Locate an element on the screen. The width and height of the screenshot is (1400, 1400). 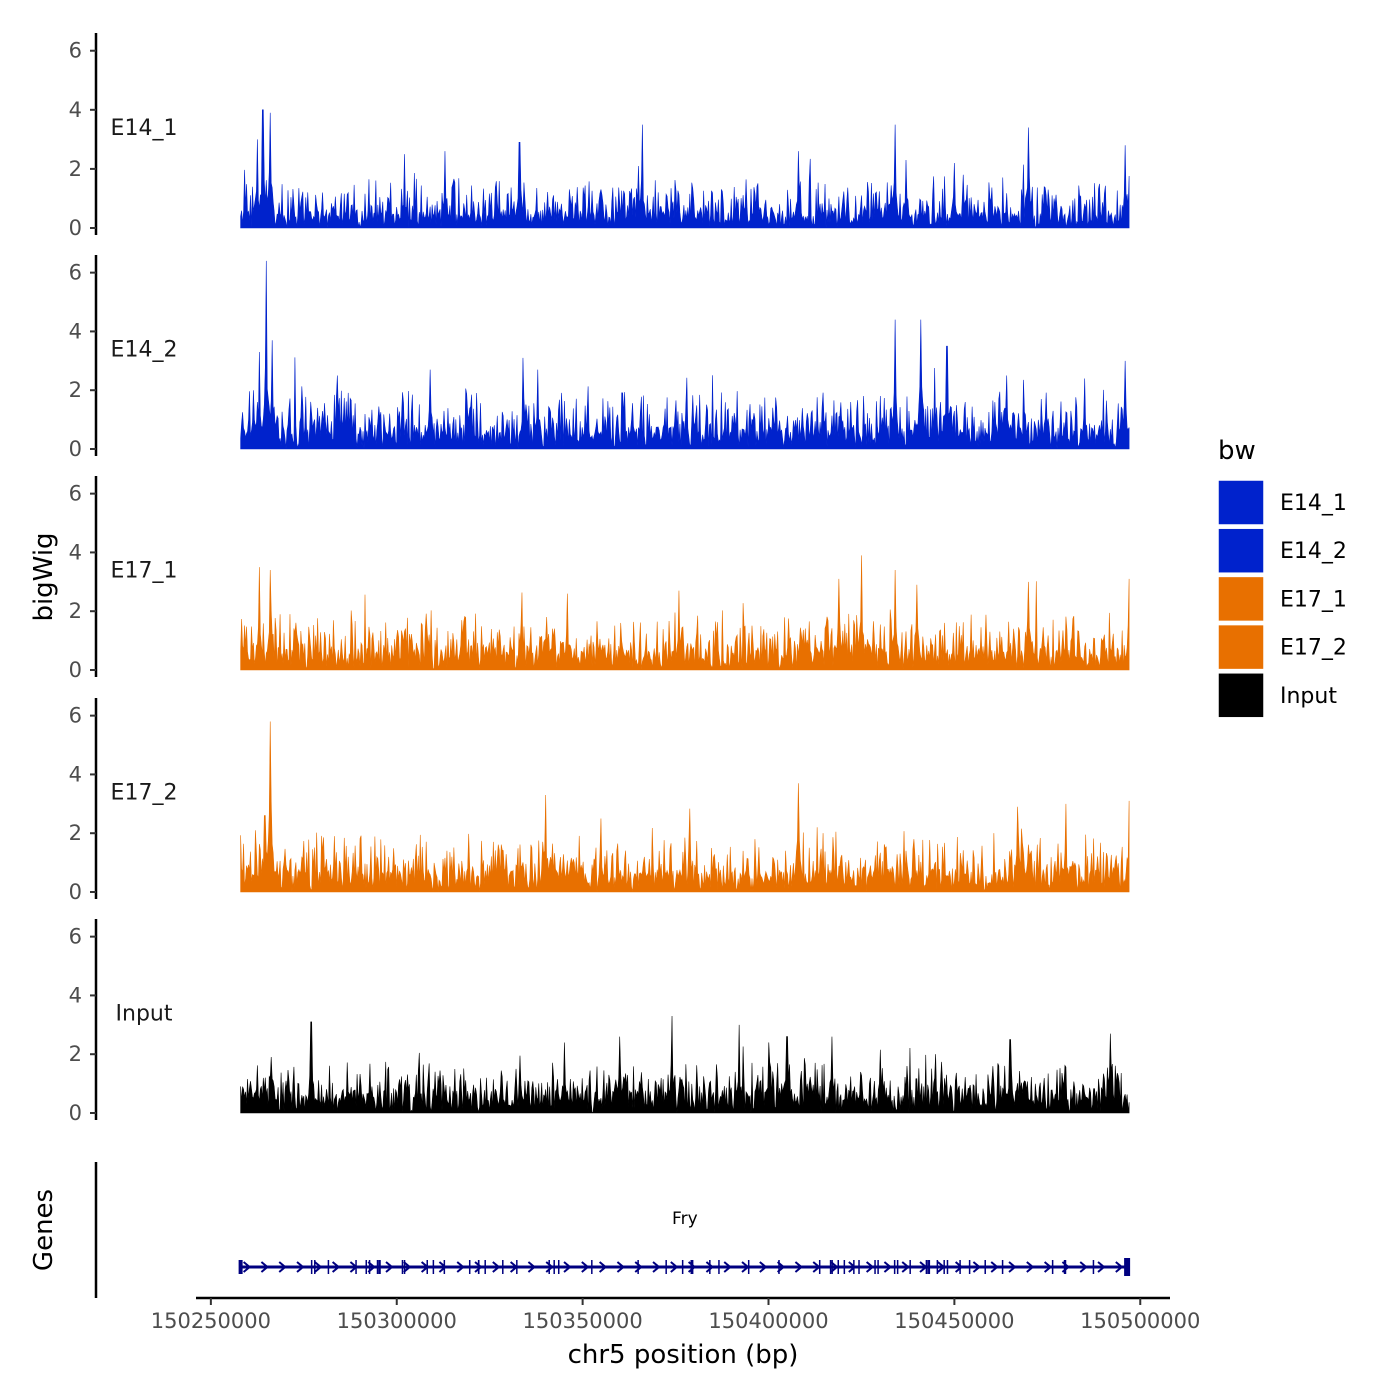
track-E14_1: 0 2 4 6 E14_1 is located at coordinates (599, 136).